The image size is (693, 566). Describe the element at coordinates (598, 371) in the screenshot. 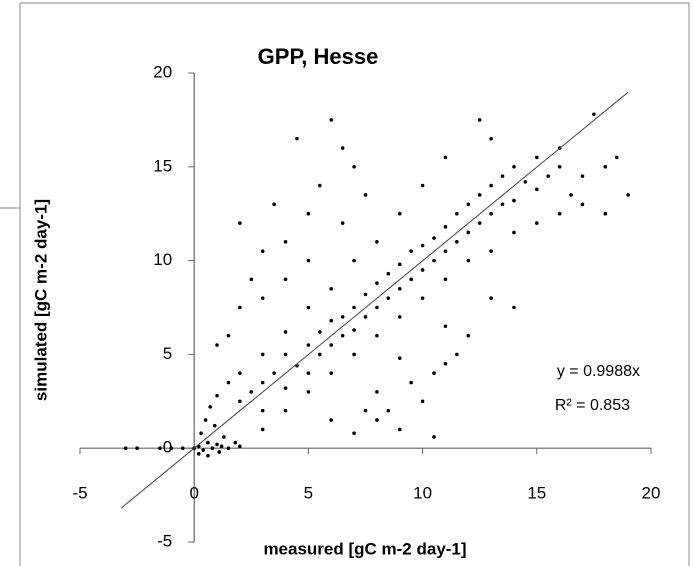

I see `annotation: y = 0.9988x` at that location.